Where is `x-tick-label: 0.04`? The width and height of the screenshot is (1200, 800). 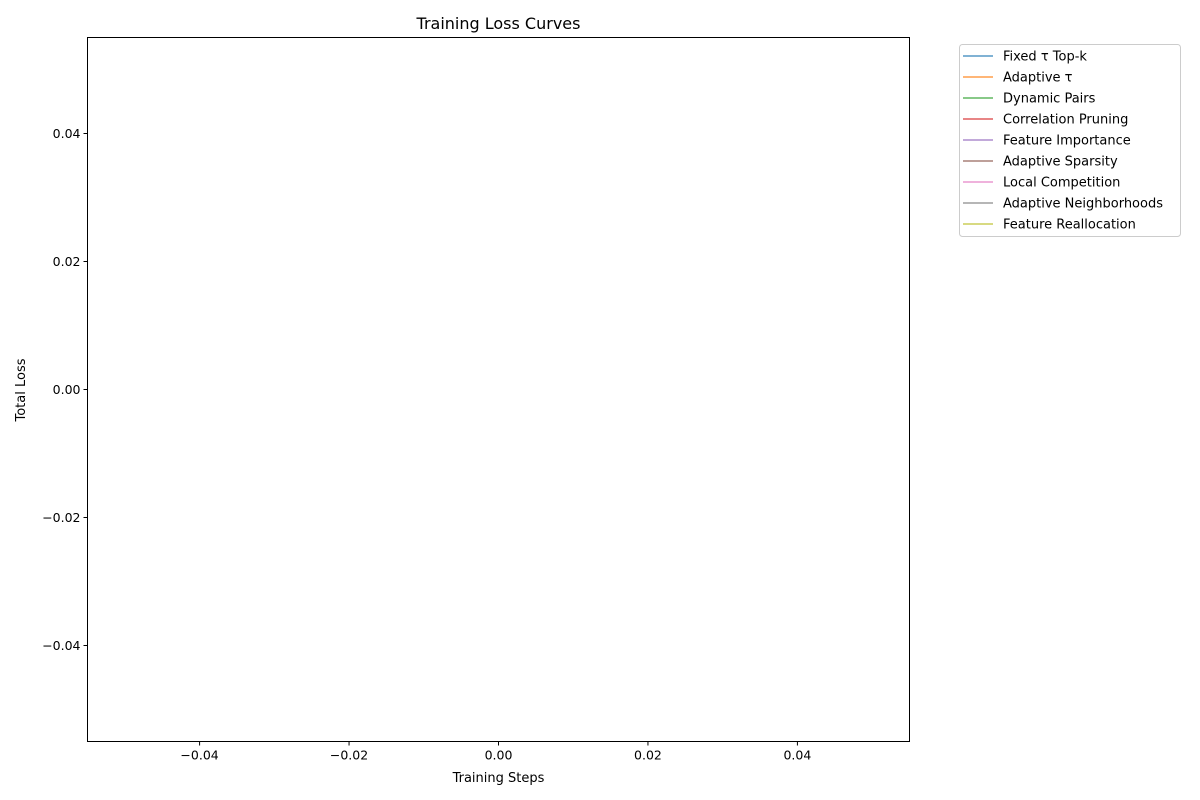
x-tick-label: 0.04 is located at coordinates (797, 755).